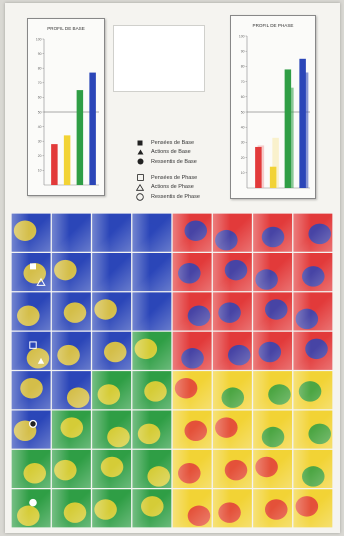 This screenshot has height=536, width=344. What do you see at coordinates (172, 187) in the screenshot?
I see `legend-label: Actions de Phase` at bounding box center [172, 187].